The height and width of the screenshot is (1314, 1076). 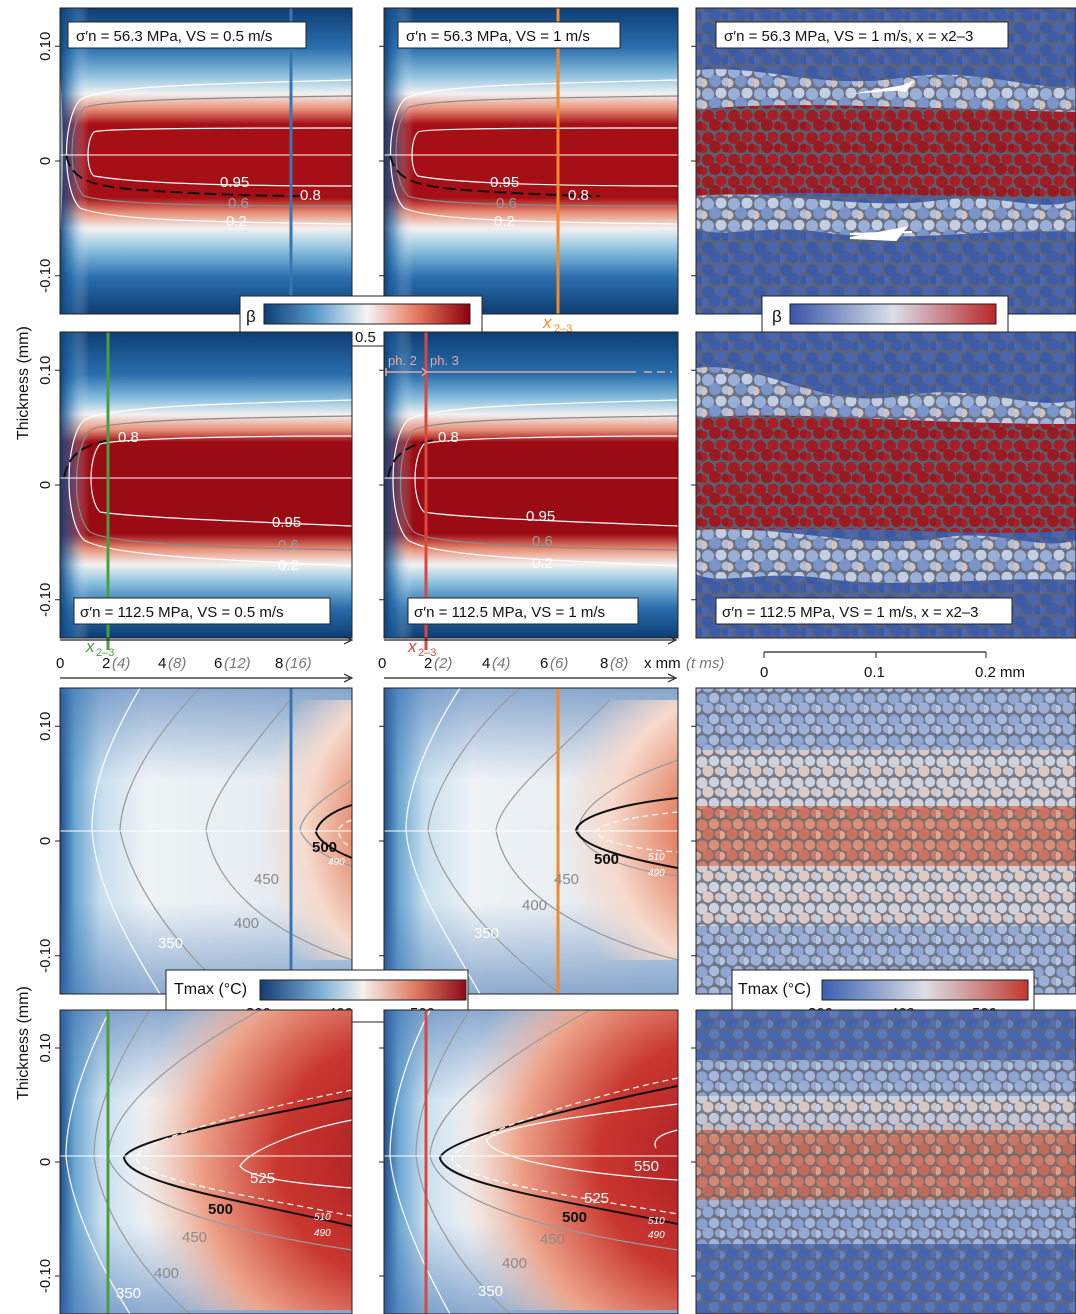 What do you see at coordinates (174, 36) in the screenshot?
I see `panel-label: σ′n = 56.3 MPa, VS = 0.5 m/s` at bounding box center [174, 36].